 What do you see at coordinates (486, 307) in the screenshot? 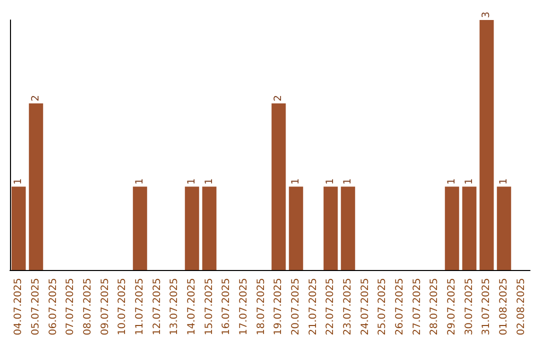
I see `x-tick-label: 31.07.2025` at bounding box center [486, 307].